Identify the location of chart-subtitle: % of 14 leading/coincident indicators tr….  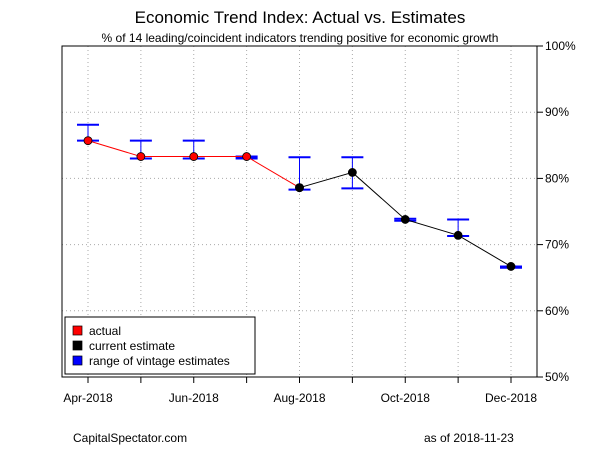
(300, 38).